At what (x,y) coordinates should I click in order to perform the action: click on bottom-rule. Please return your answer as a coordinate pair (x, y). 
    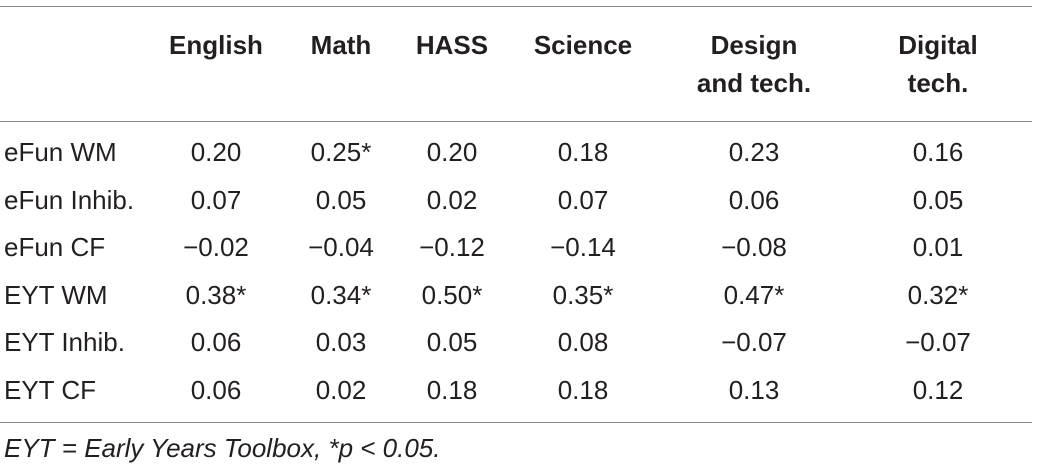
    Looking at the image, I should click on (516, 422).